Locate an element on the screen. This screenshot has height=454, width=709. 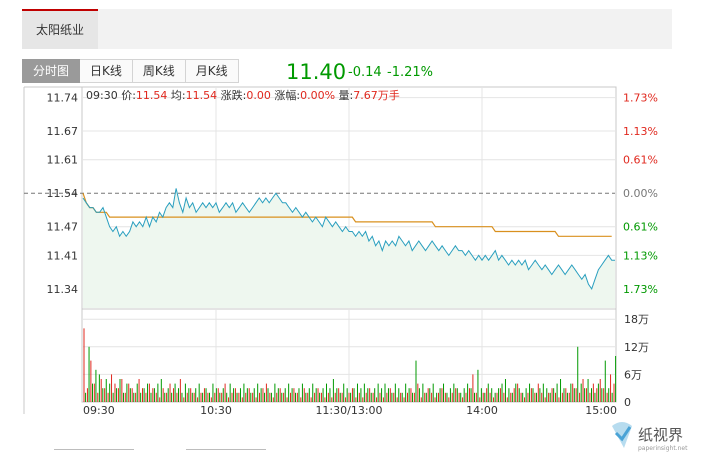
price-tick-label: 11.74 is located at coordinates (63, 98).